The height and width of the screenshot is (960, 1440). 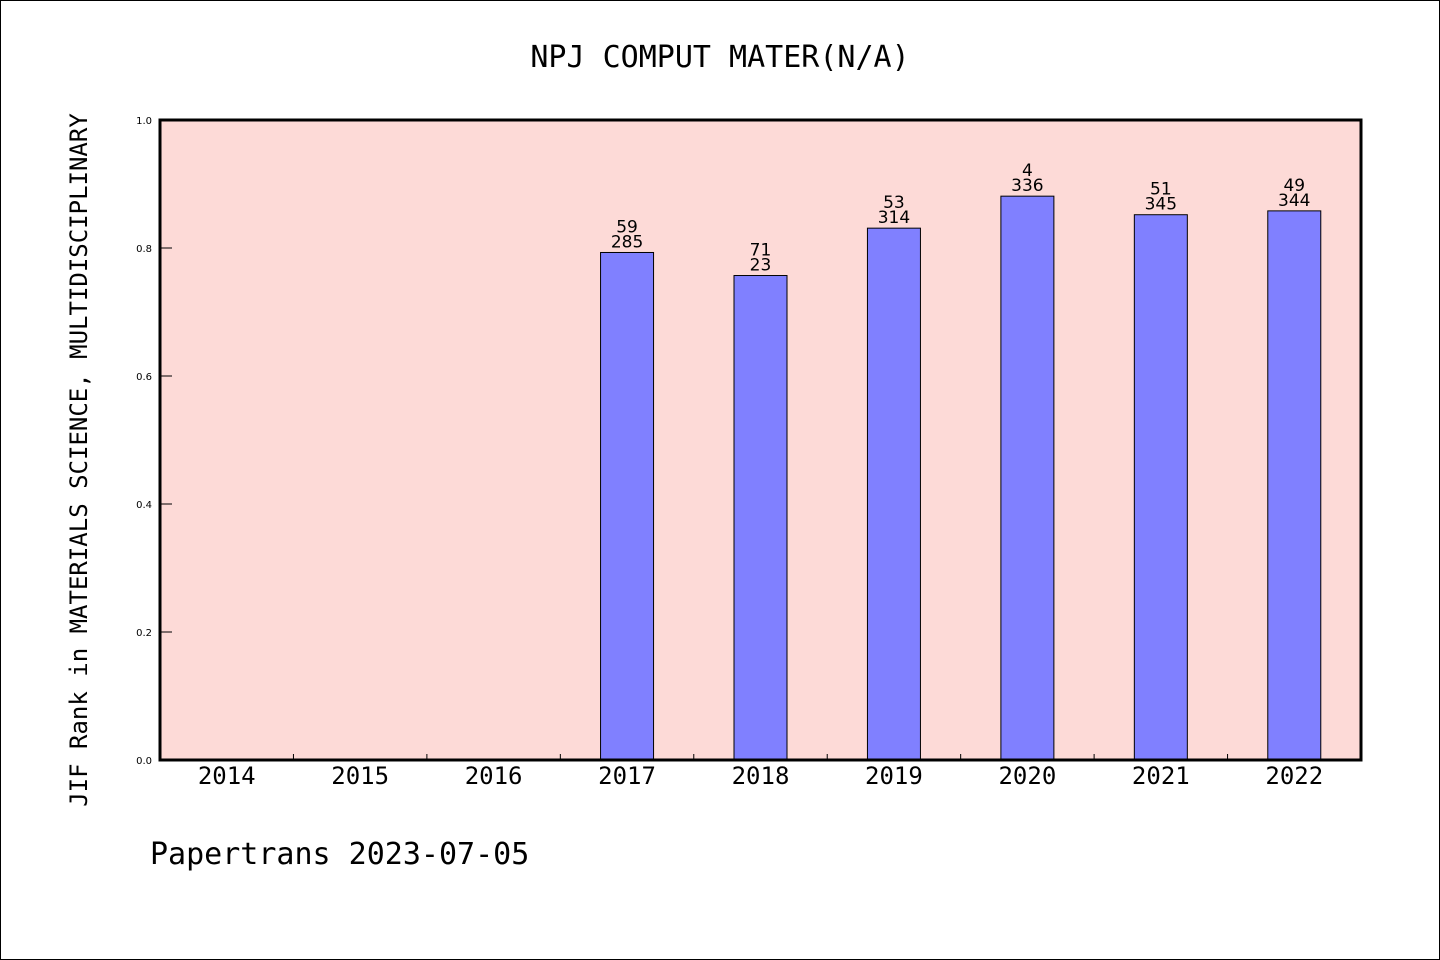 What do you see at coordinates (144, 377) in the screenshot?
I see `y-tick-label: 0.6` at bounding box center [144, 377].